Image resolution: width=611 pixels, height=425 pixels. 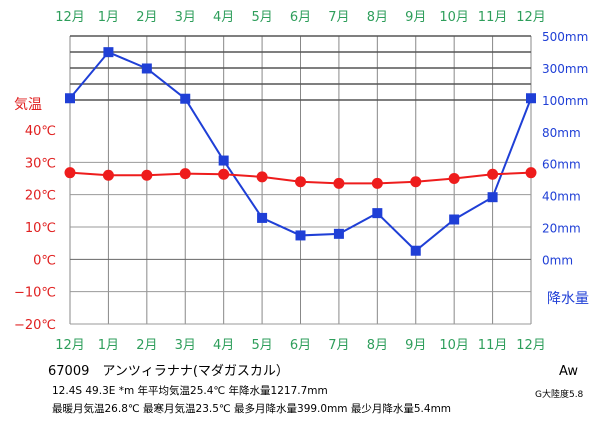 What do you see at coordinates (568, 299) in the screenshot?
I see `precipitation-axis-title: 降水量` at bounding box center [568, 299].